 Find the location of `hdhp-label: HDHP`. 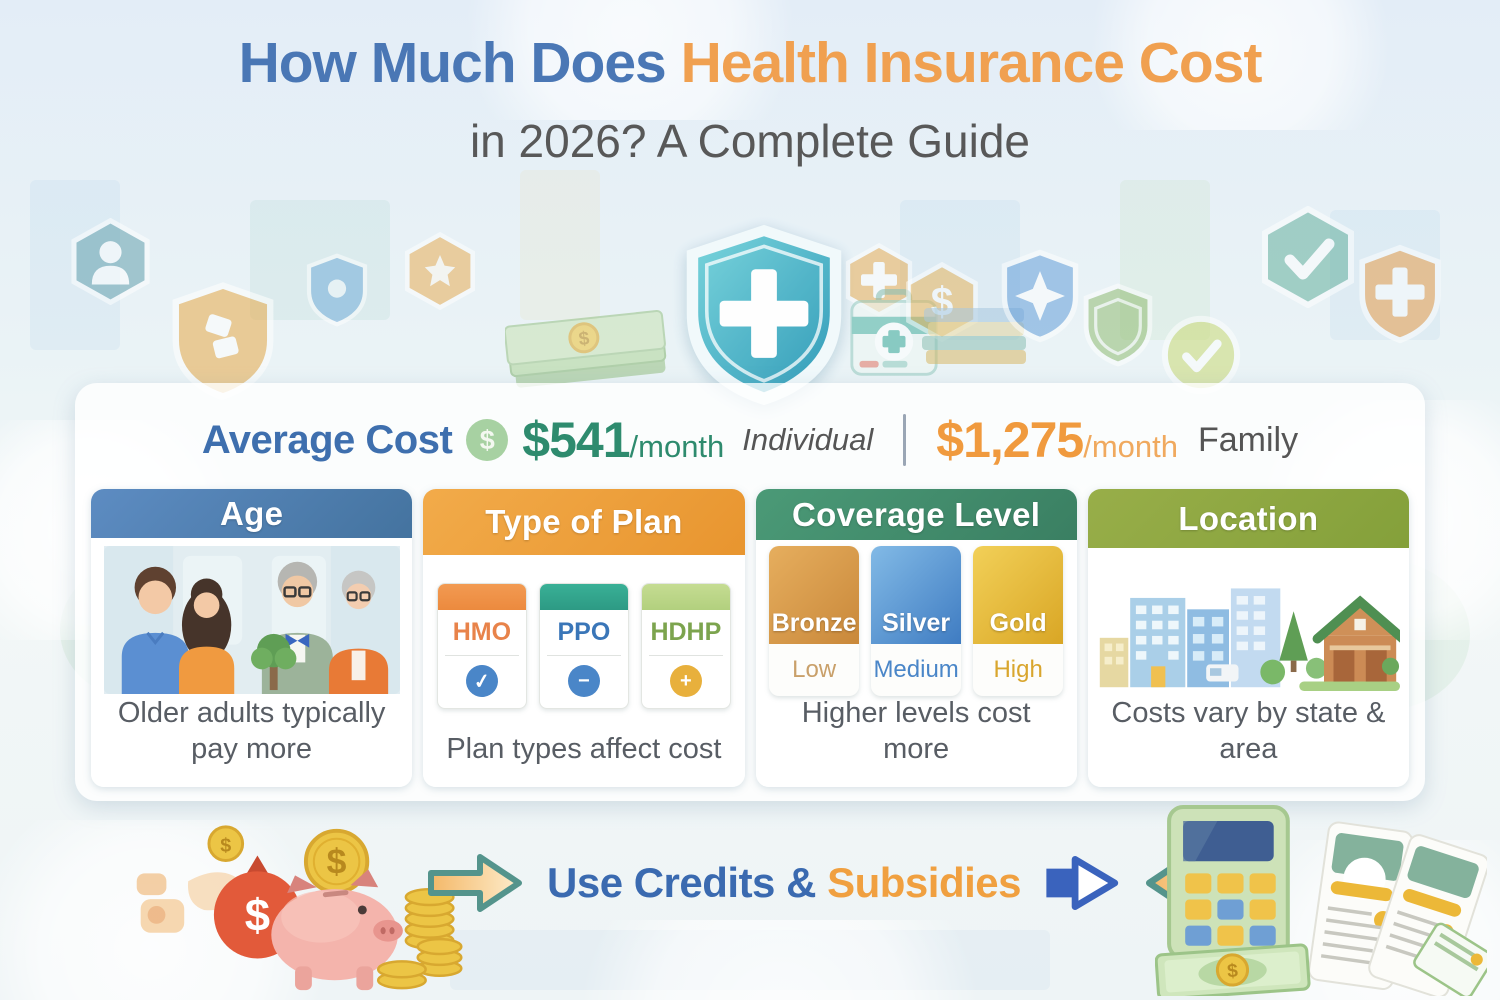

hdhp-label: HDHP is located at coordinates (686, 632).